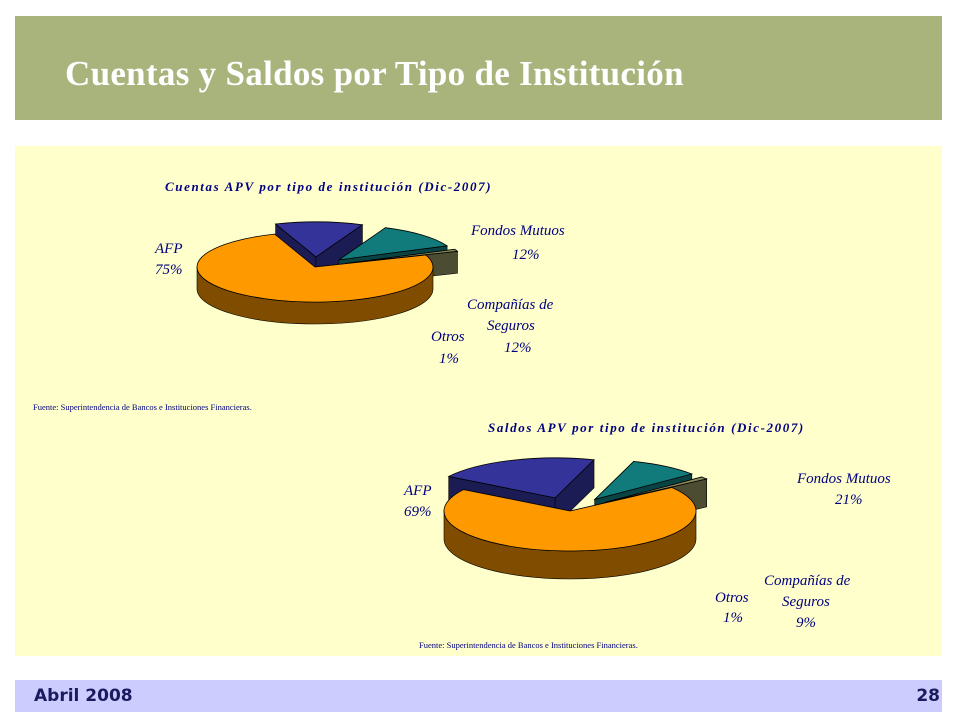 This screenshot has height=720, width=960. I want to click on slice-otros-saldos, so click(656, 489).